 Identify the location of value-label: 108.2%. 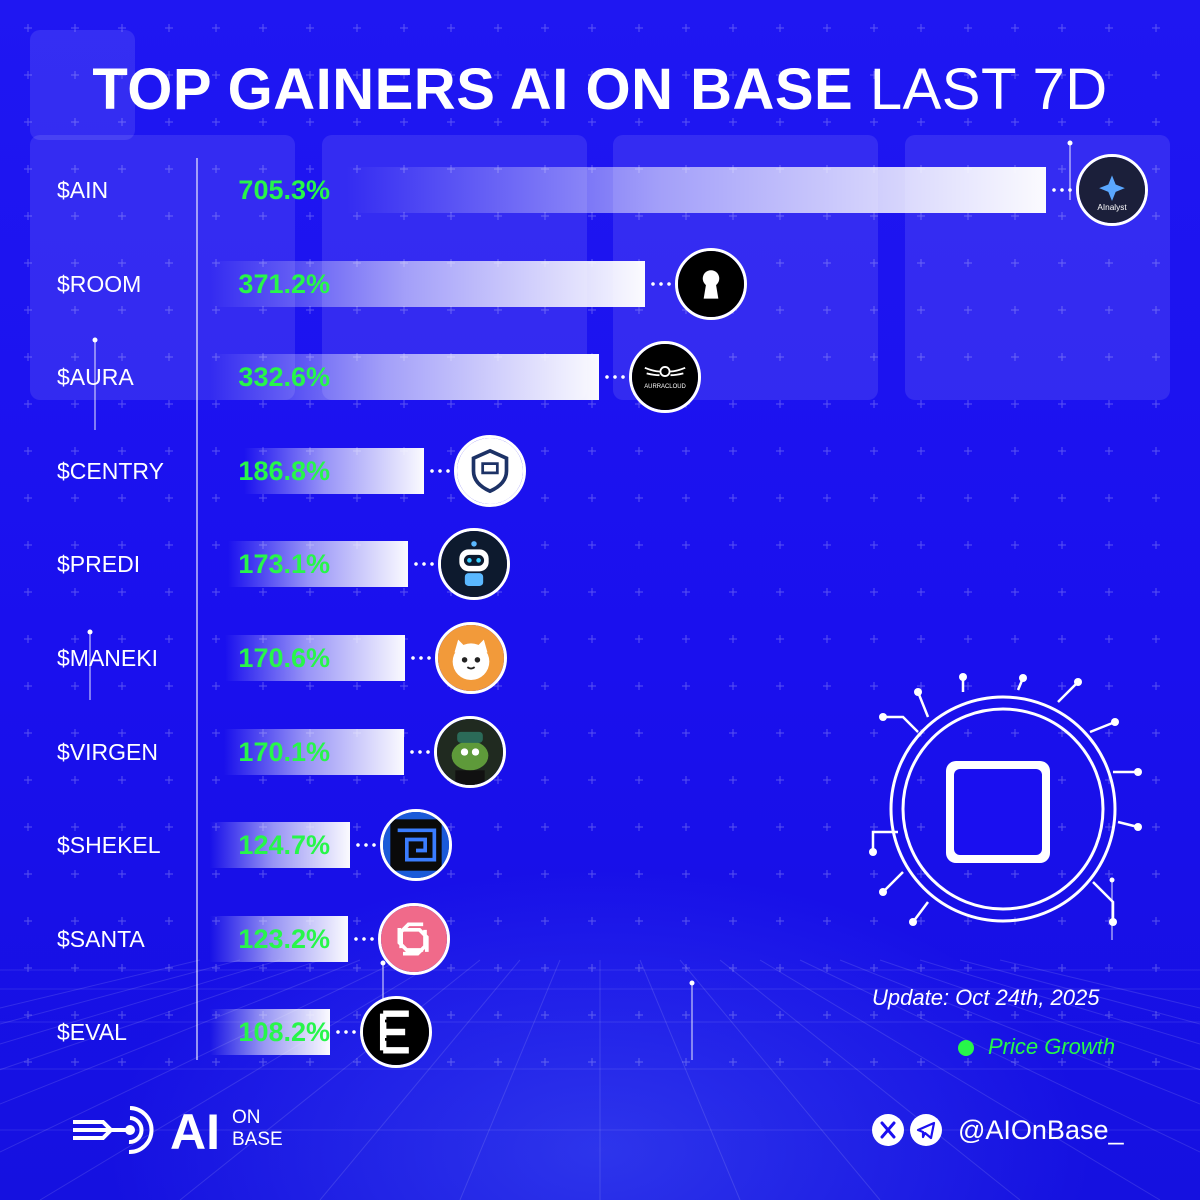
(284, 1032).